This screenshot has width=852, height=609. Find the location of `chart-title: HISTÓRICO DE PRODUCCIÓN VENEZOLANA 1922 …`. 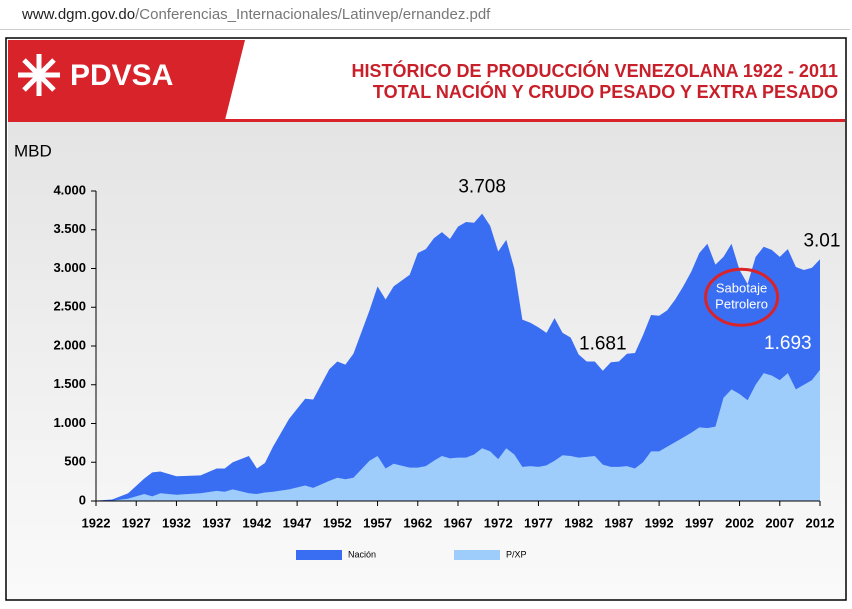

chart-title: HISTÓRICO DE PRODUCCIÓN VENEZOLANA 1922 … is located at coordinates (595, 70).